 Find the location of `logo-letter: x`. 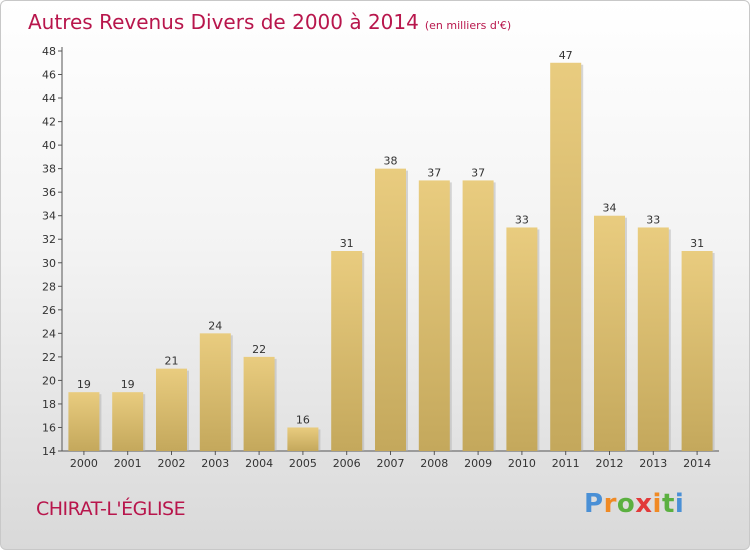

logo-letter: x is located at coordinates (644, 504).